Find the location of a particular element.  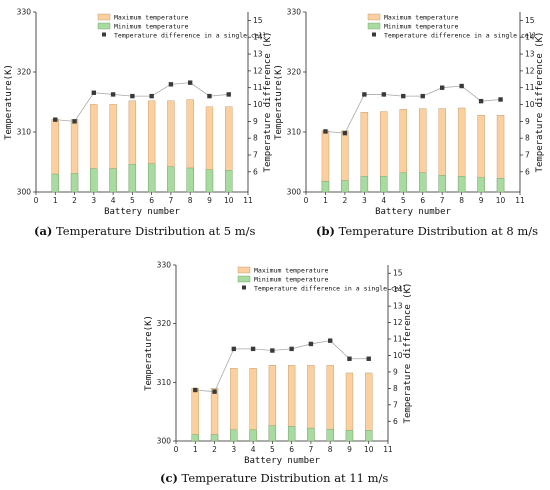

caption-b-tag: (b) is located at coordinates (325, 231).